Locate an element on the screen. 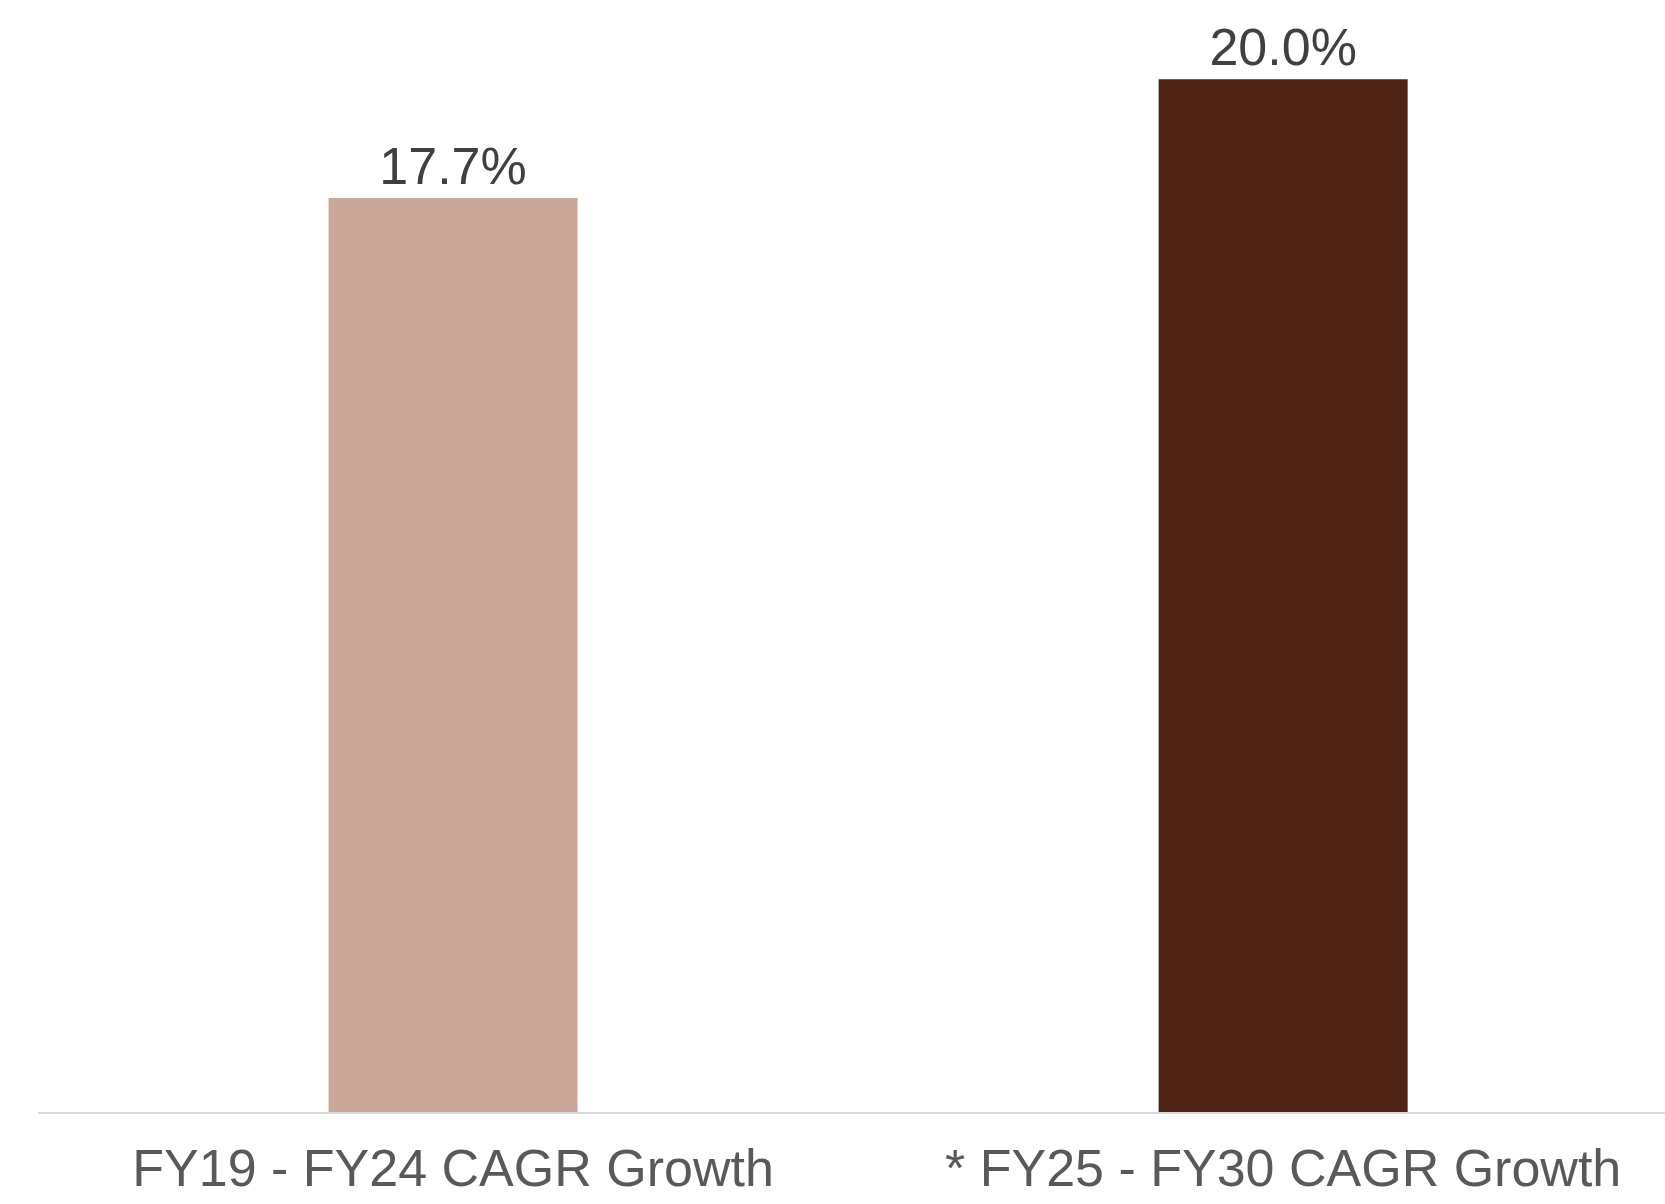 This screenshot has width=1665, height=1204. x-tick-label: FY19 - FY24 CAGR Growth is located at coordinates (453, 1168).